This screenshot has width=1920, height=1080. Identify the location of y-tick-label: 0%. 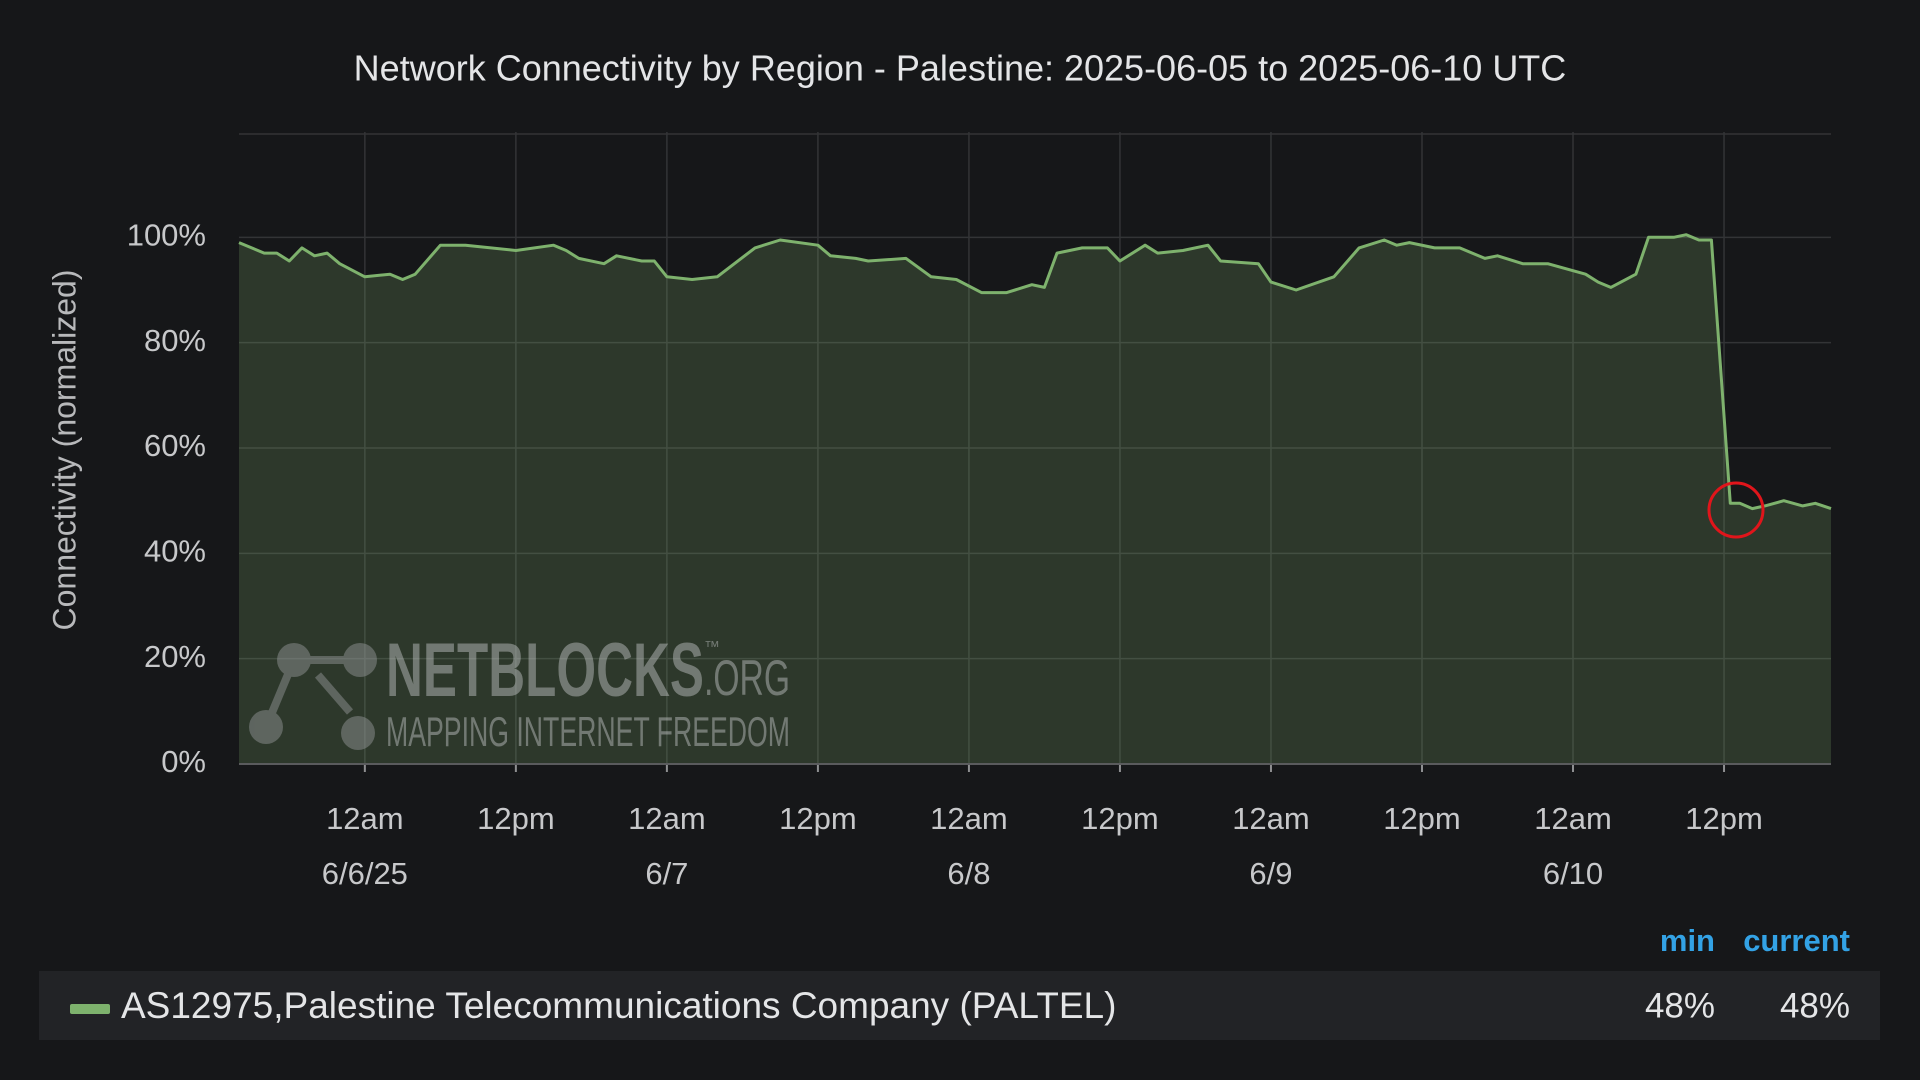
(183, 761).